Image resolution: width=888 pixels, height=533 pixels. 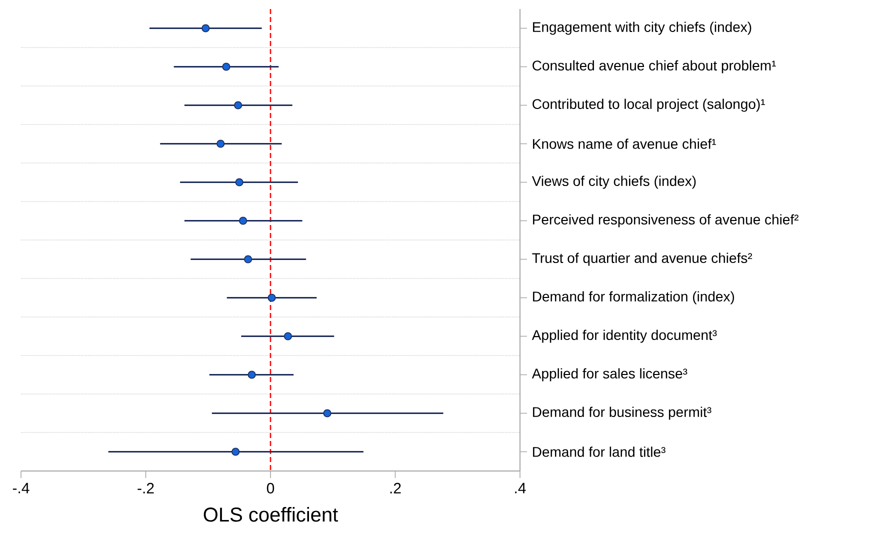 What do you see at coordinates (270, 488) in the screenshot?
I see `x-tick-label: 0` at bounding box center [270, 488].